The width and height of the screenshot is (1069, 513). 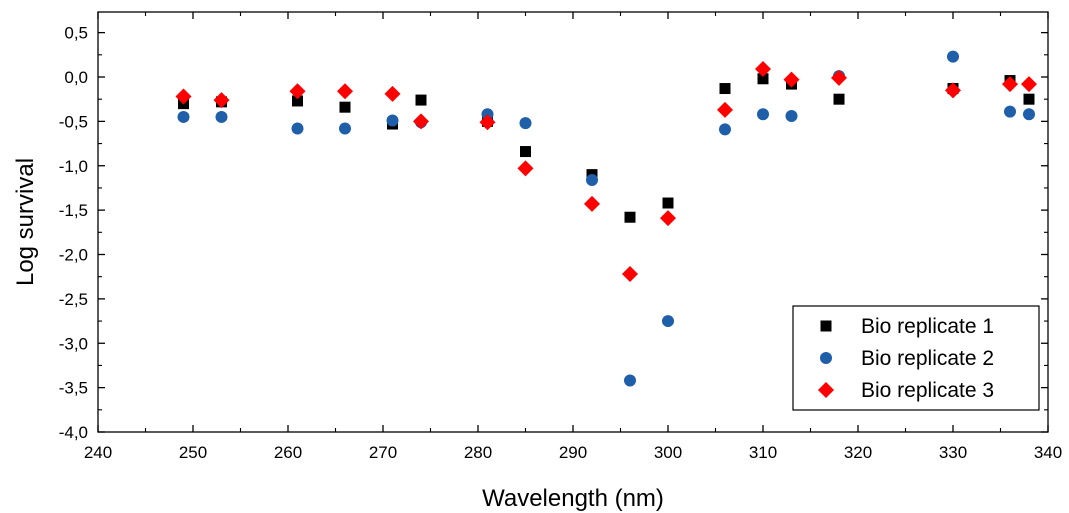 What do you see at coordinates (73, 343) in the screenshot?
I see `y-tick-label: -3,0` at bounding box center [73, 343].